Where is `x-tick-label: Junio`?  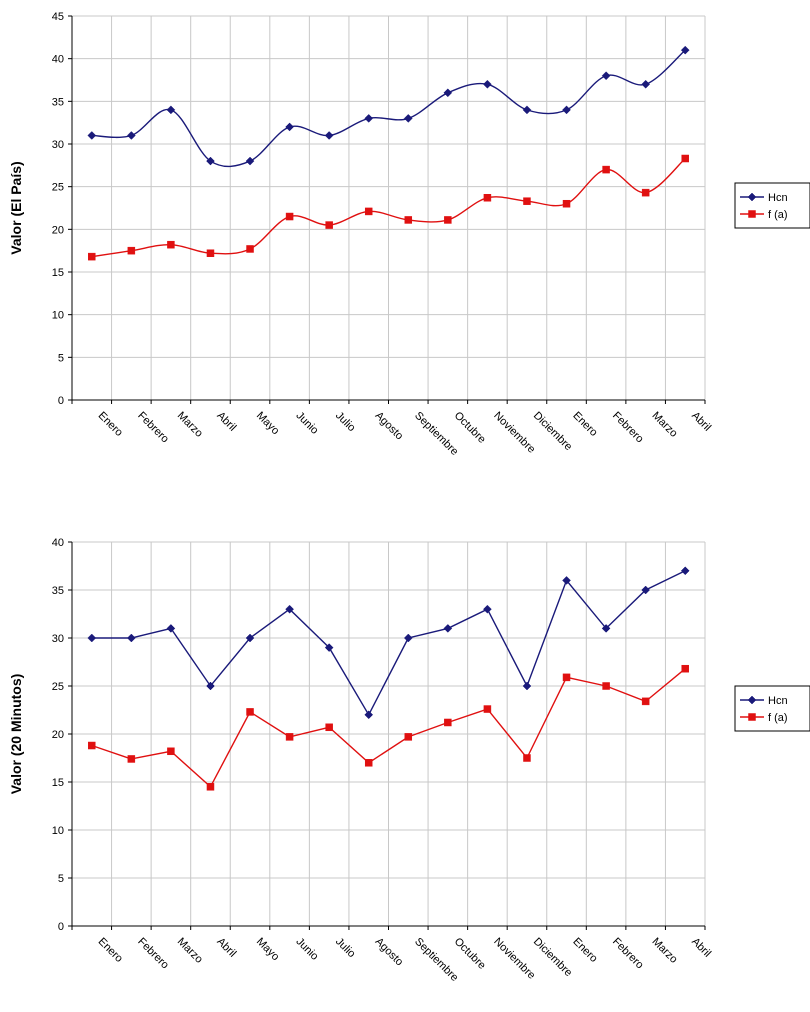
x-tick-label: Junio is located at coordinates (306, 949).